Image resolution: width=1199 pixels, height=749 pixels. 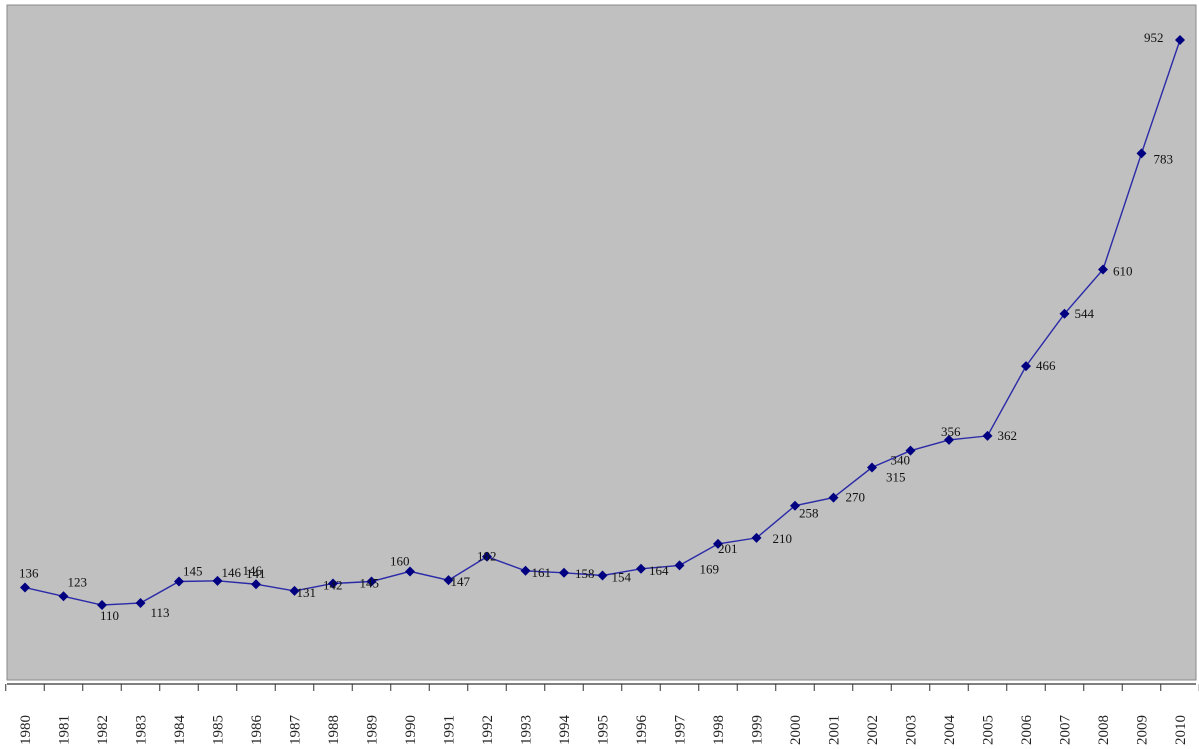 I want to click on data-label: 110, so click(x=109, y=615).